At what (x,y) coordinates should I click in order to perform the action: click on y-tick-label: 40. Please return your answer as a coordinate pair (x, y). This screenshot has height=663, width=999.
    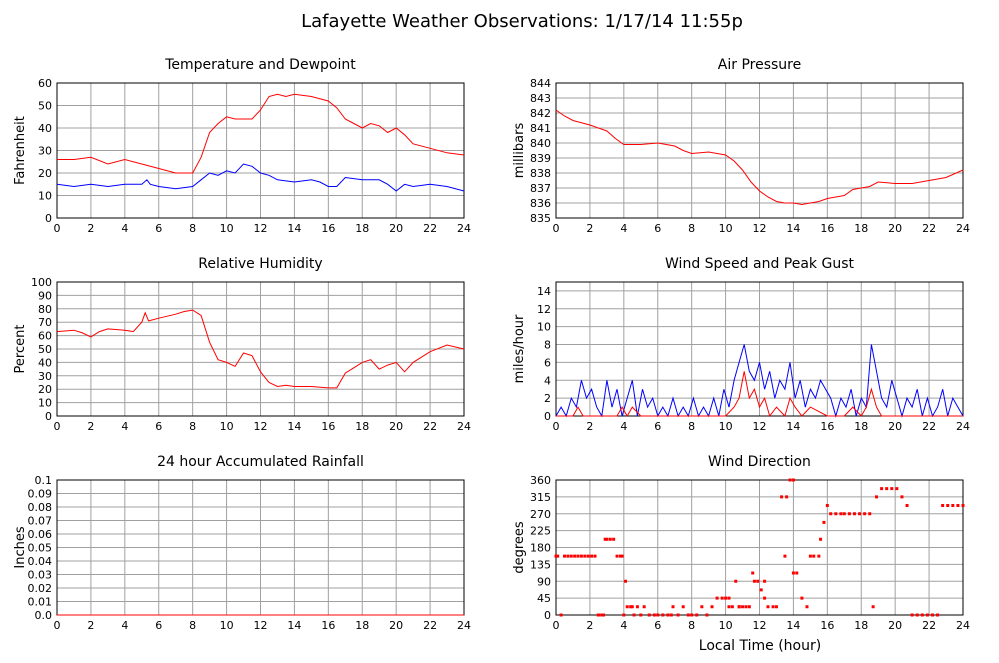
    Looking at the image, I should click on (45, 362).